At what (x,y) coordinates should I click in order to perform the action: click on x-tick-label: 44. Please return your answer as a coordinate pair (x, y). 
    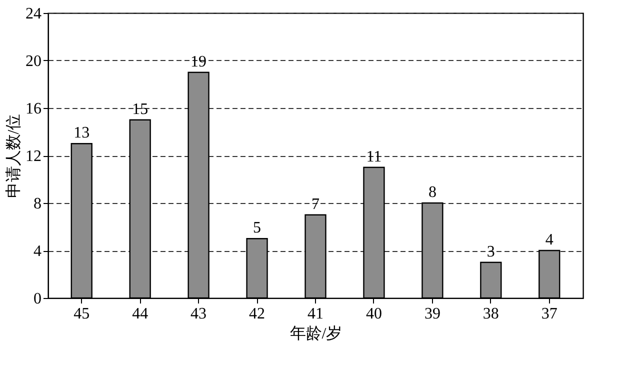
    Looking at the image, I should click on (140, 314).